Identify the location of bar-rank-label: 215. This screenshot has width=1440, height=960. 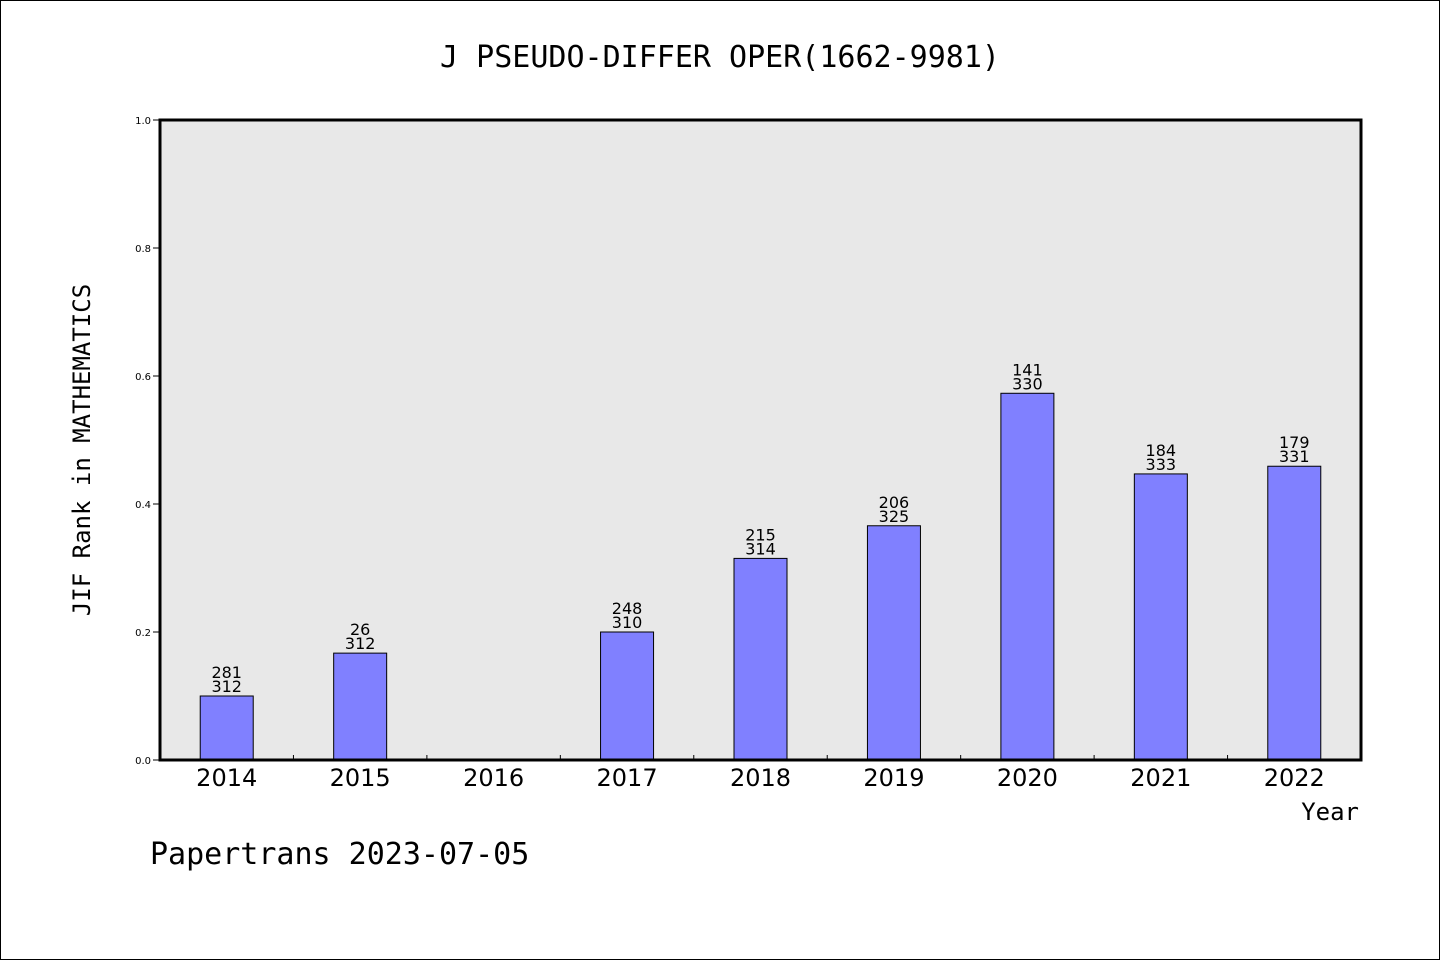
(760, 534).